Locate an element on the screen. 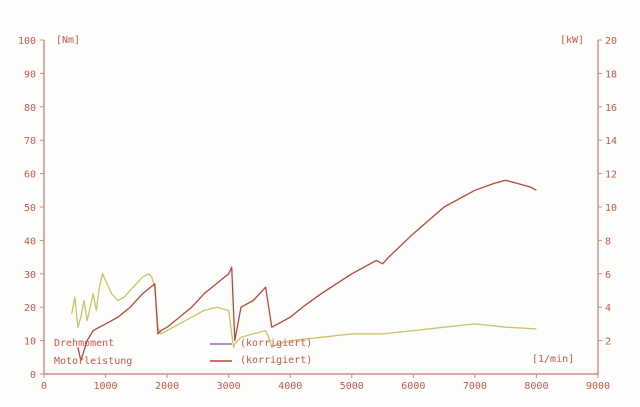 Image resolution: width=640 pixels, height=407 pixels. x-tick-label: 9000 is located at coordinates (598, 386).